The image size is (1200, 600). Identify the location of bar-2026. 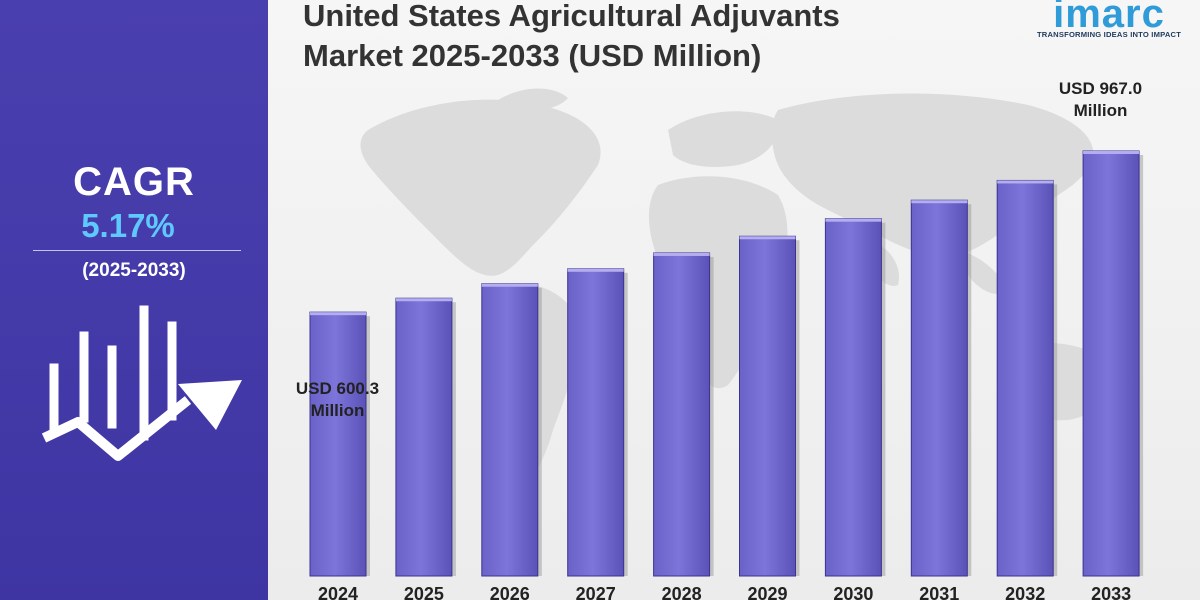
(510, 430).